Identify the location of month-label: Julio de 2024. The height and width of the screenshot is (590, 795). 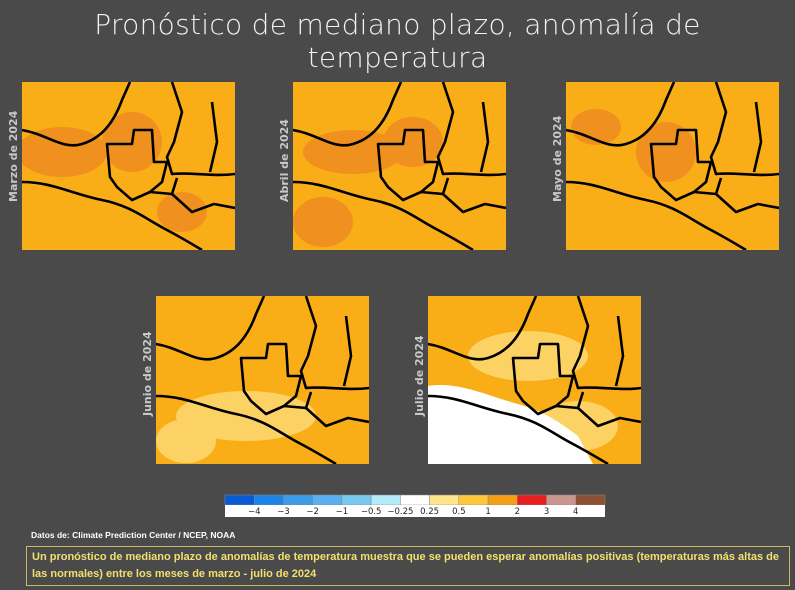
(419, 375).